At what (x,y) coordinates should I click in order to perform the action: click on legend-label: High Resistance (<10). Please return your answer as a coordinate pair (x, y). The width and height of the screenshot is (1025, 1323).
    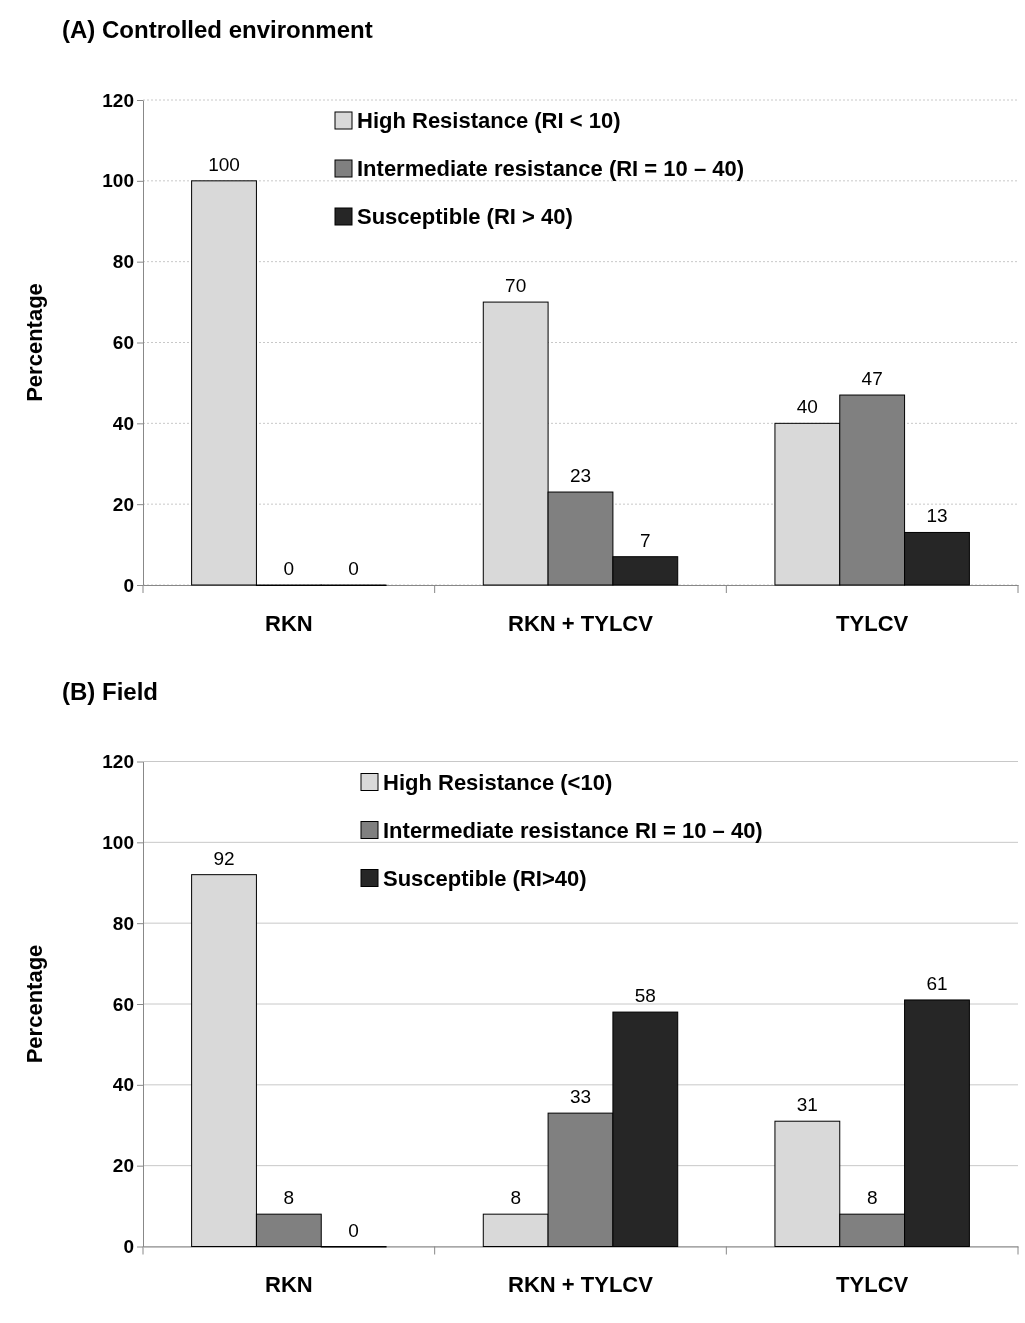
    Looking at the image, I should click on (498, 782).